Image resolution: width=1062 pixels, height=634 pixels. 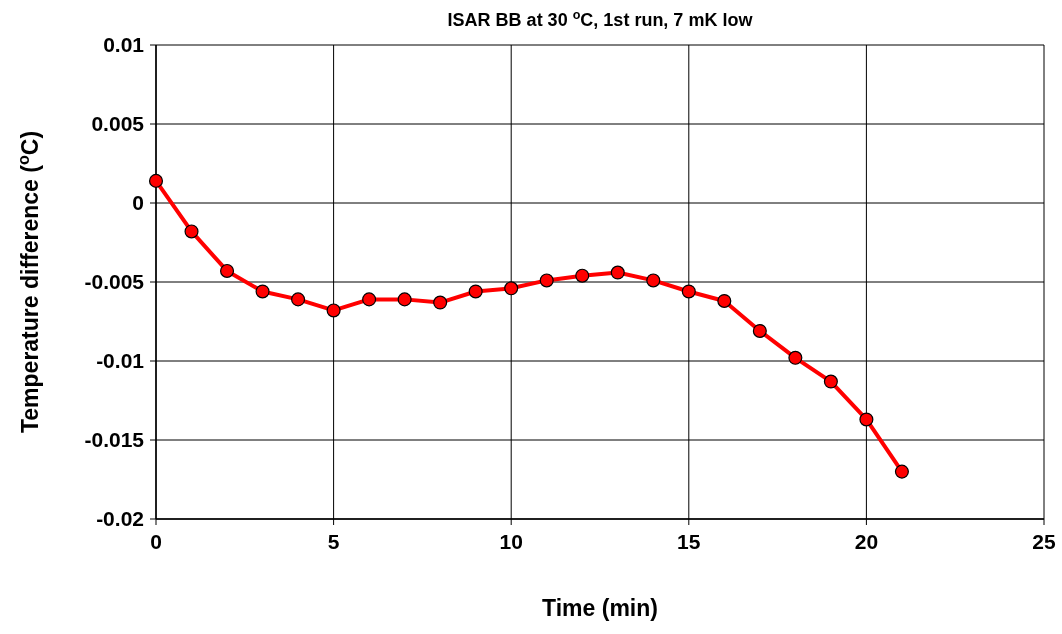 What do you see at coordinates (1044, 541) in the screenshot?
I see `x-tick-label: 25` at bounding box center [1044, 541].